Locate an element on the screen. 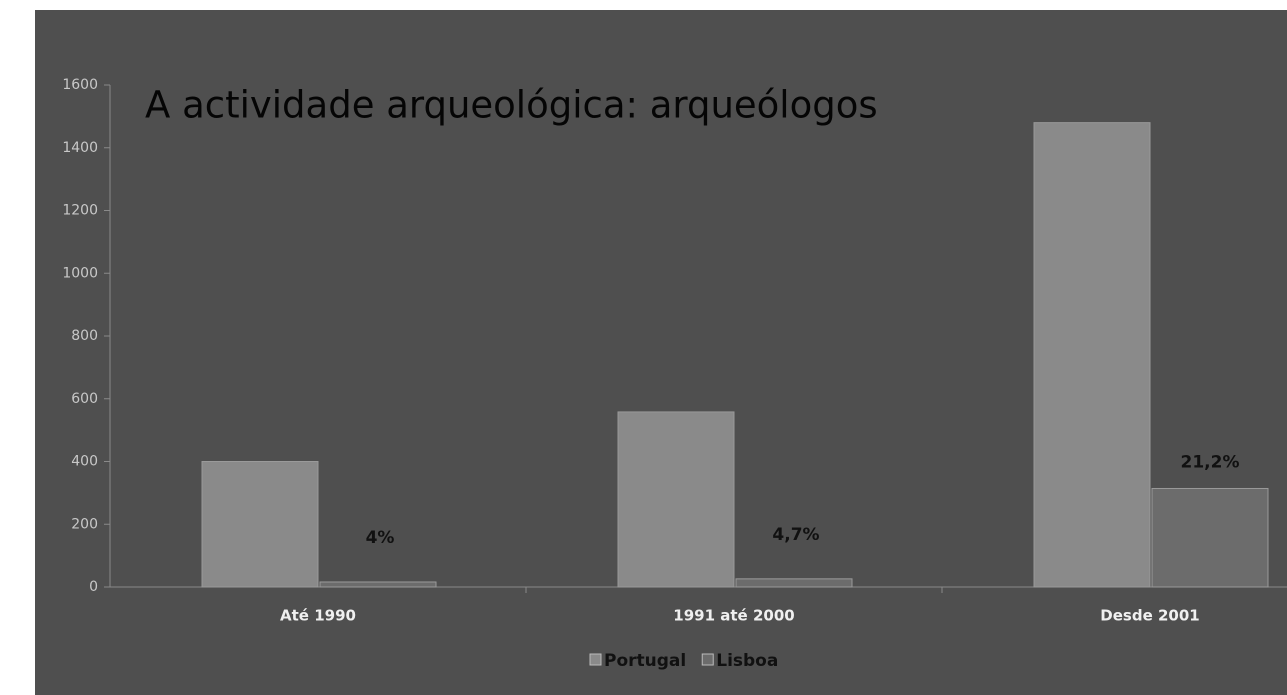 The image size is (1287, 695). x-tick-label: Até 1990 is located at coordinates (318, 616).